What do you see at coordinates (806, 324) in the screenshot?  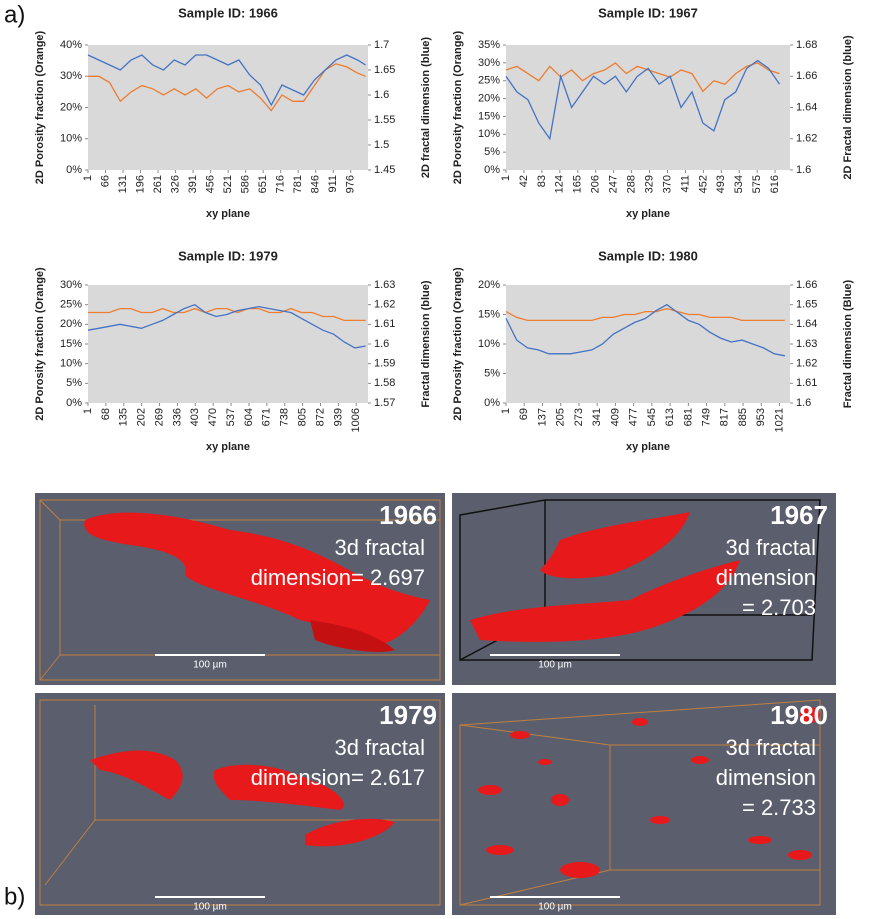 I see `y2-tick-label: 1.64` at bounding box center [806, 324].